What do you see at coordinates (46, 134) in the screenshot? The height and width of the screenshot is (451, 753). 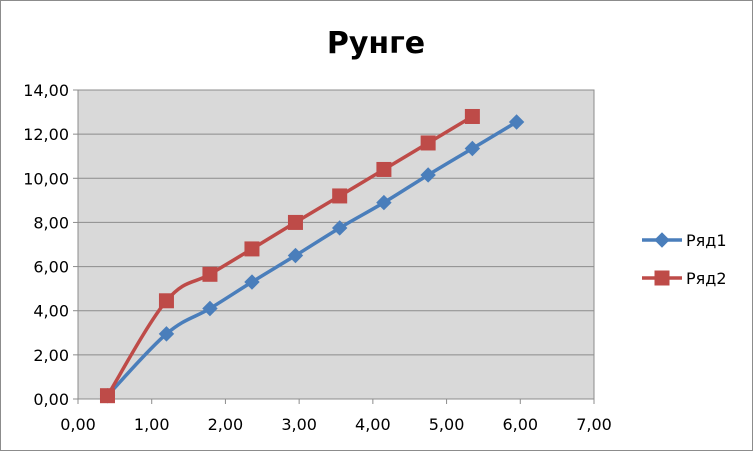 I see `y-tick-label: 12,00` at bounding box center [46, 134].